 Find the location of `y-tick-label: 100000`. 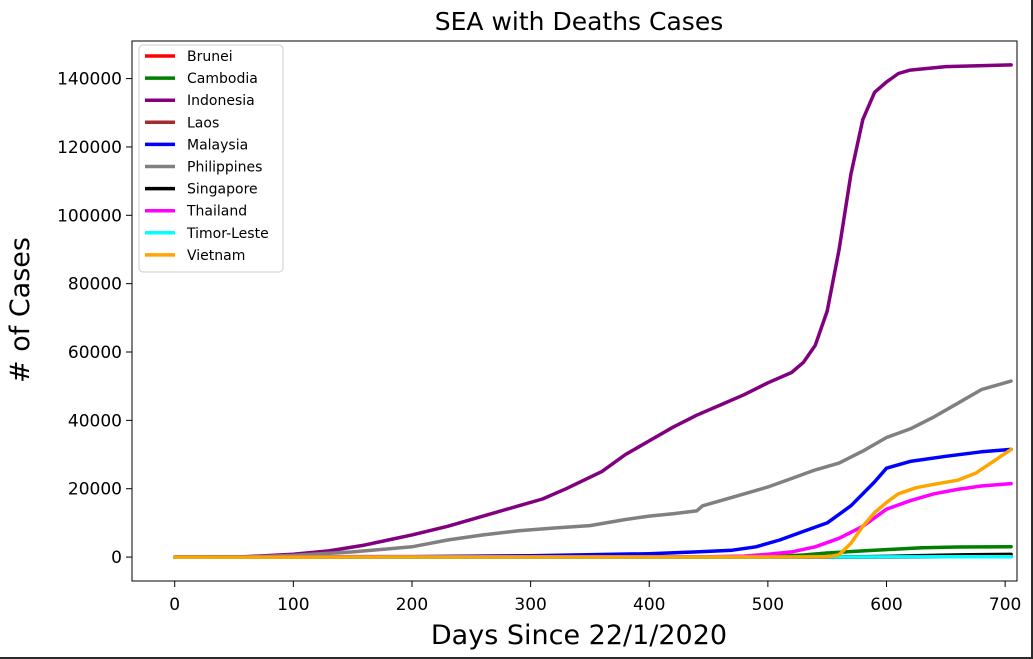

y-tick-label: 100000 is located at coordinates (89, 216).